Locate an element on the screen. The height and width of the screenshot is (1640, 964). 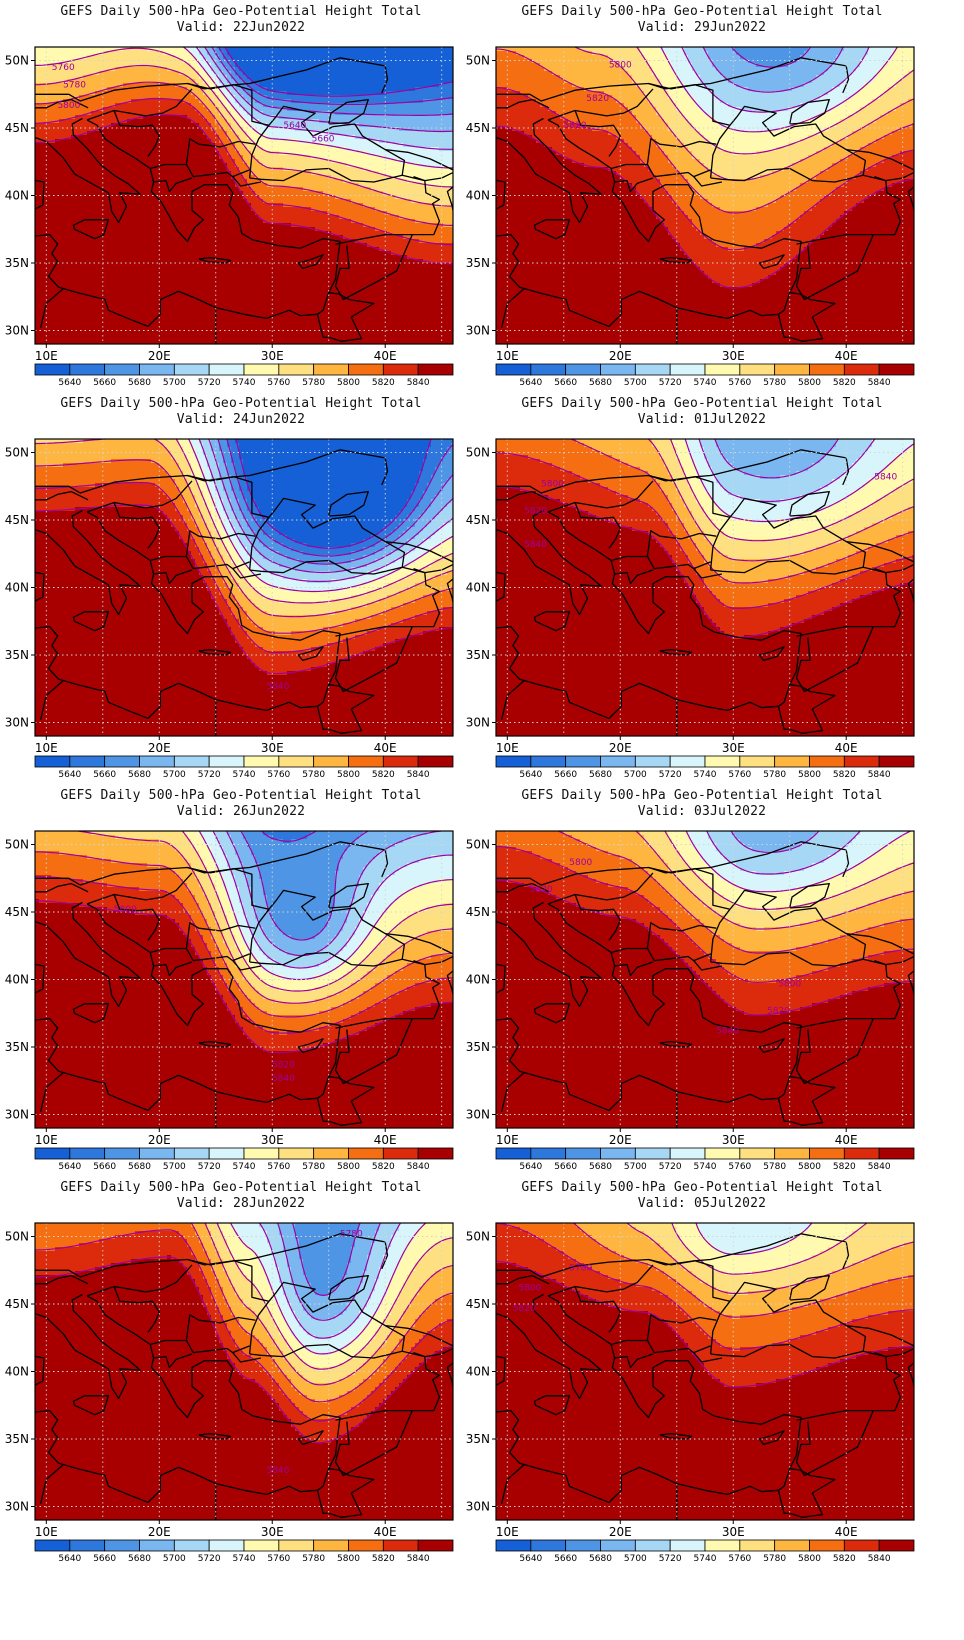
contour-label: 5840 is located at coordinates (727, 1032).